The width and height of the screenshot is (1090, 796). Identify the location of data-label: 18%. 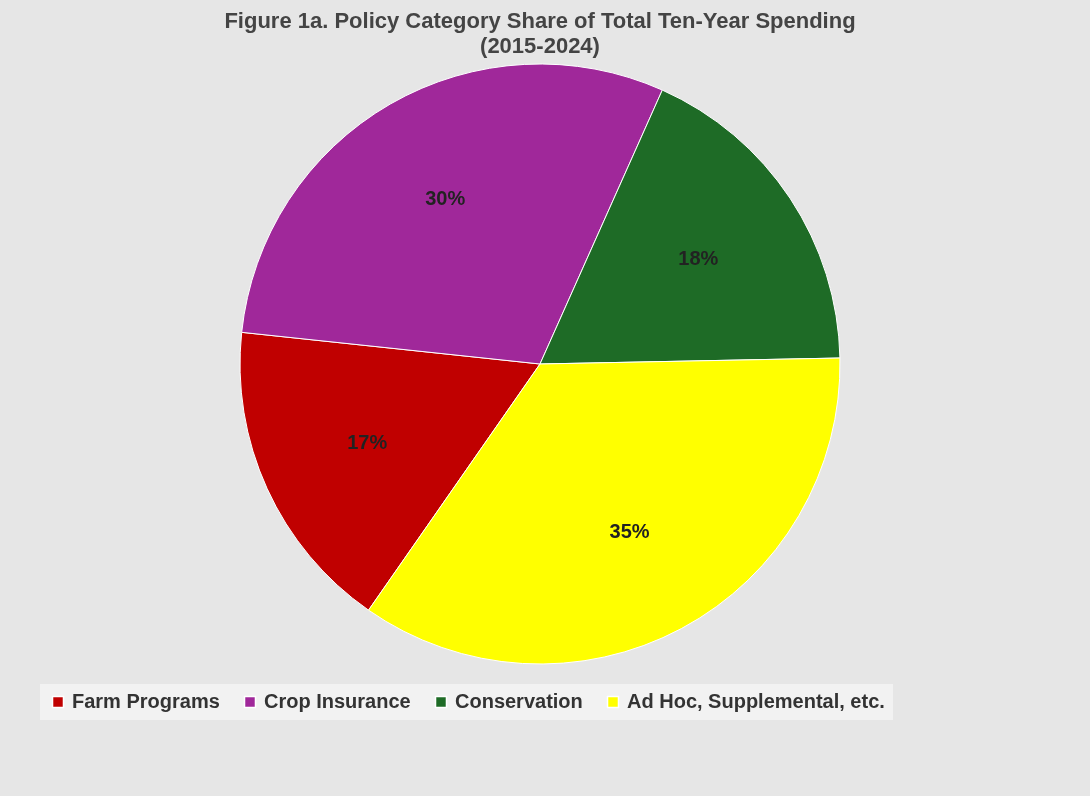
(698, 258).